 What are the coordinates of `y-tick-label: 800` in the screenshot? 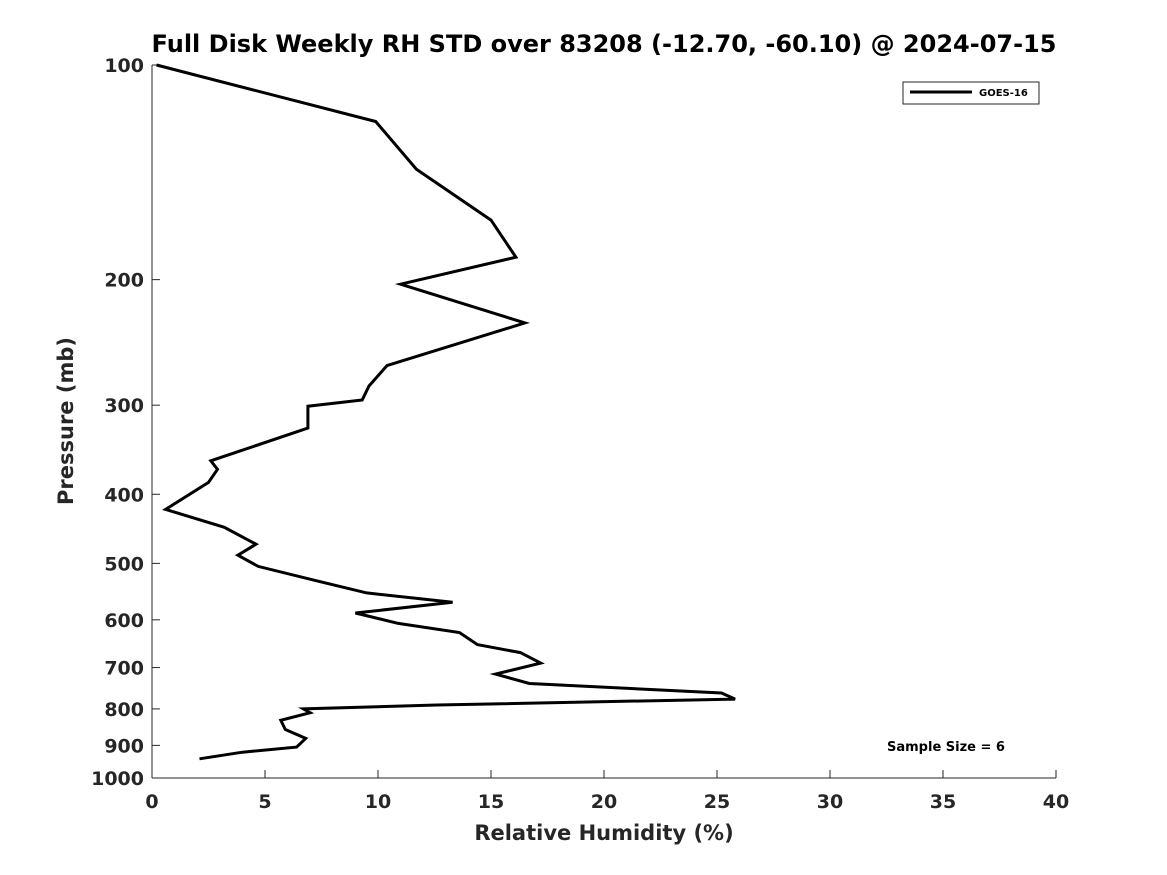 It's located at (124, 710).